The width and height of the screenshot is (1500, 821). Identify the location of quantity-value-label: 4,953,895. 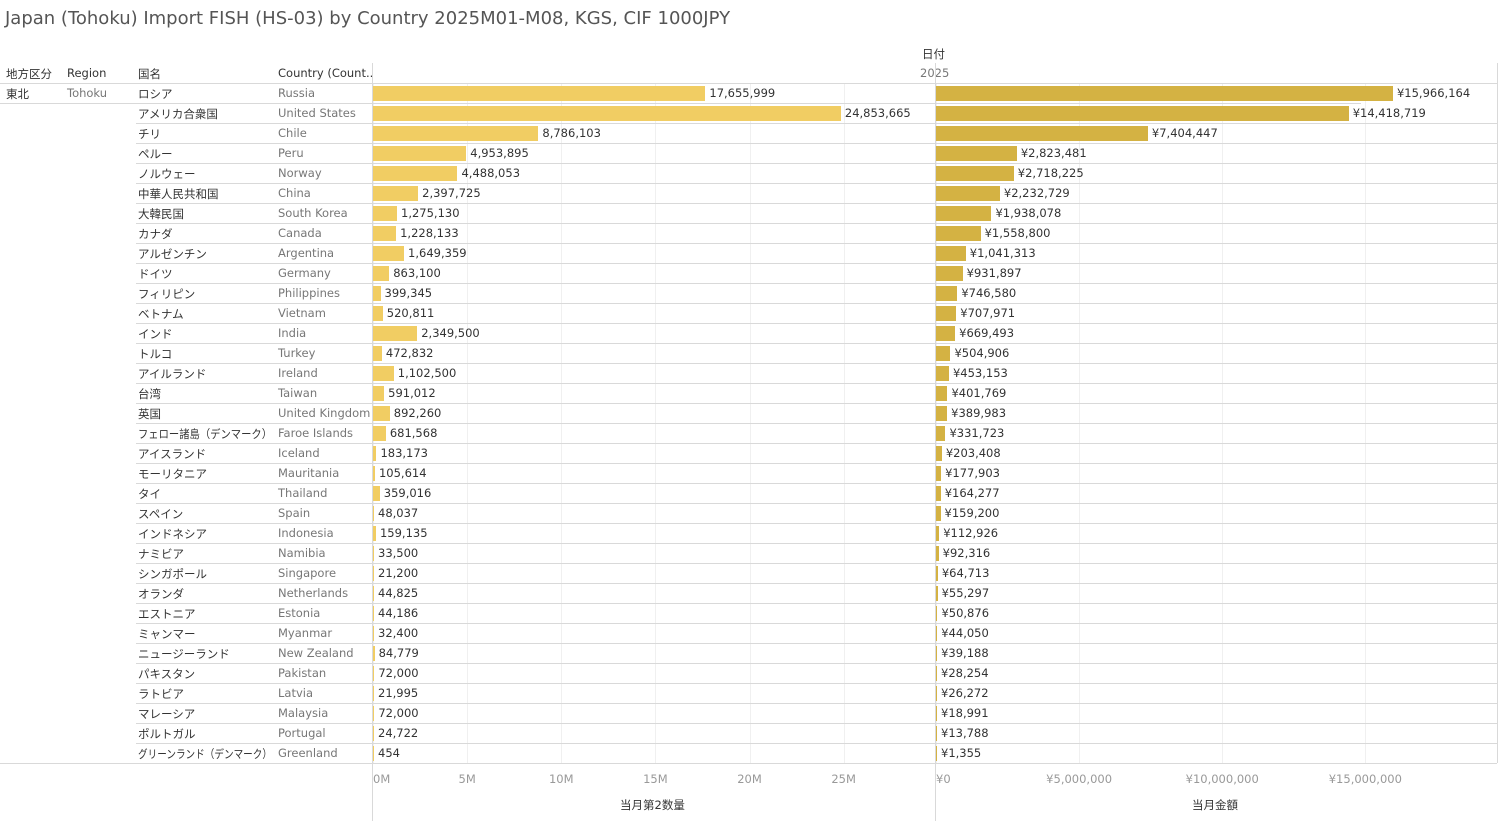
(499, 153).